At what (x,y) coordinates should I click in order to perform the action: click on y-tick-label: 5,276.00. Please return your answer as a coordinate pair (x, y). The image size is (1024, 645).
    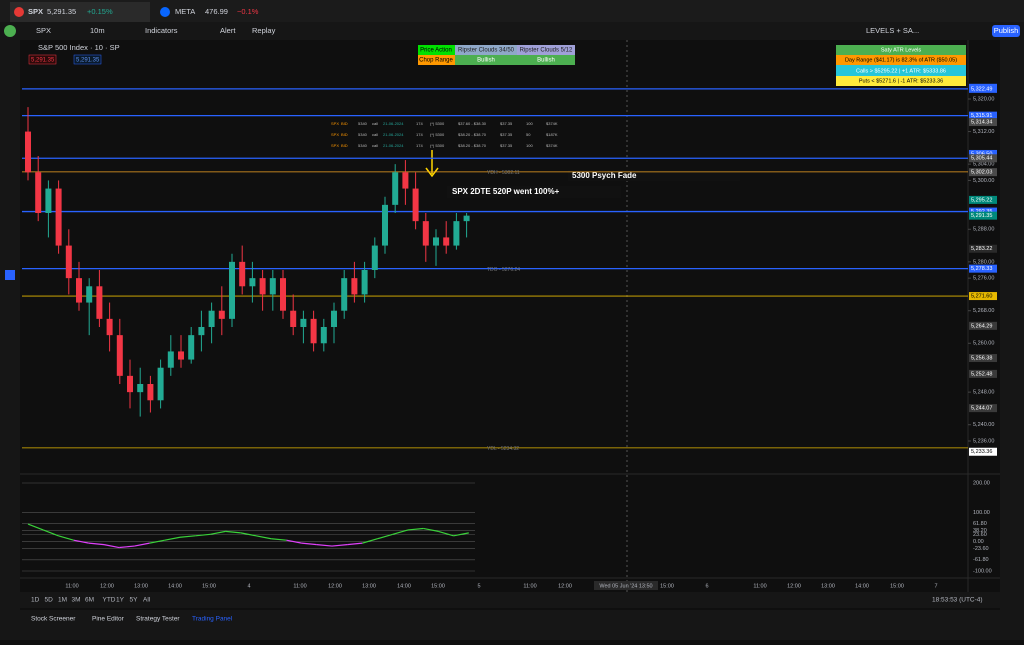
    Looking at the image, I should click on (983, 279).